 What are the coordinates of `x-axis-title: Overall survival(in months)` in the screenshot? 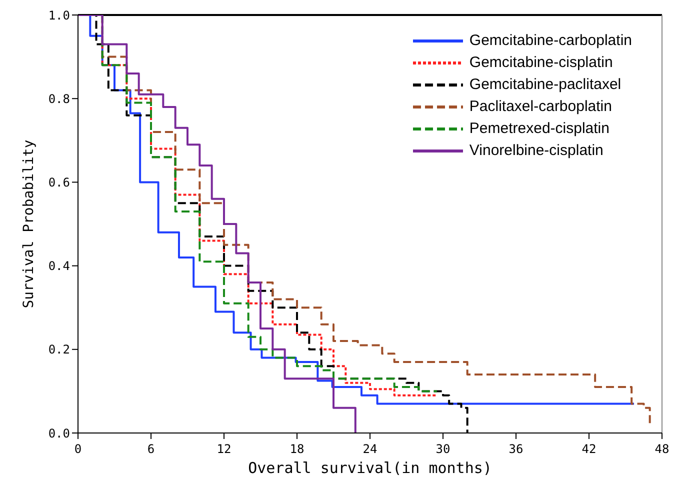 It's located at (370, 468).